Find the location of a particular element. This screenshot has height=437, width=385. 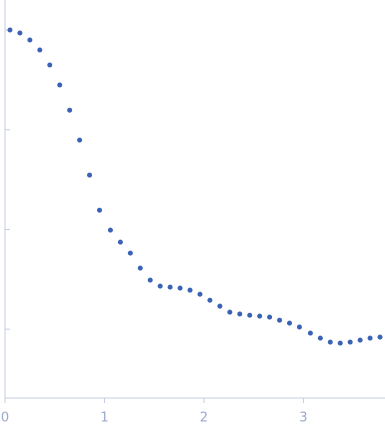

x-tick-label: 2 is located at coordinates (204, 418).